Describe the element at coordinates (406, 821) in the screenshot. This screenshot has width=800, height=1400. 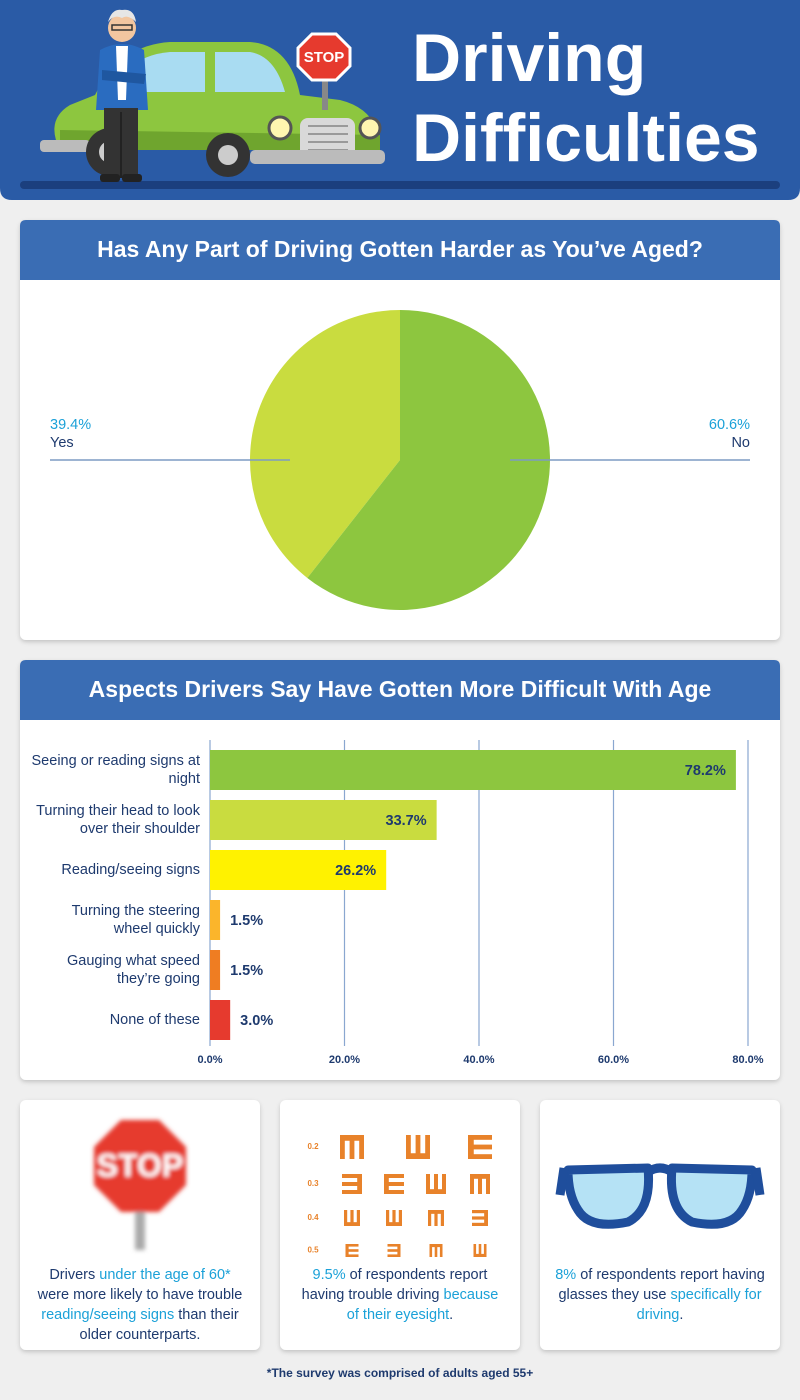
I see `value-label: 33.7%` at that location.